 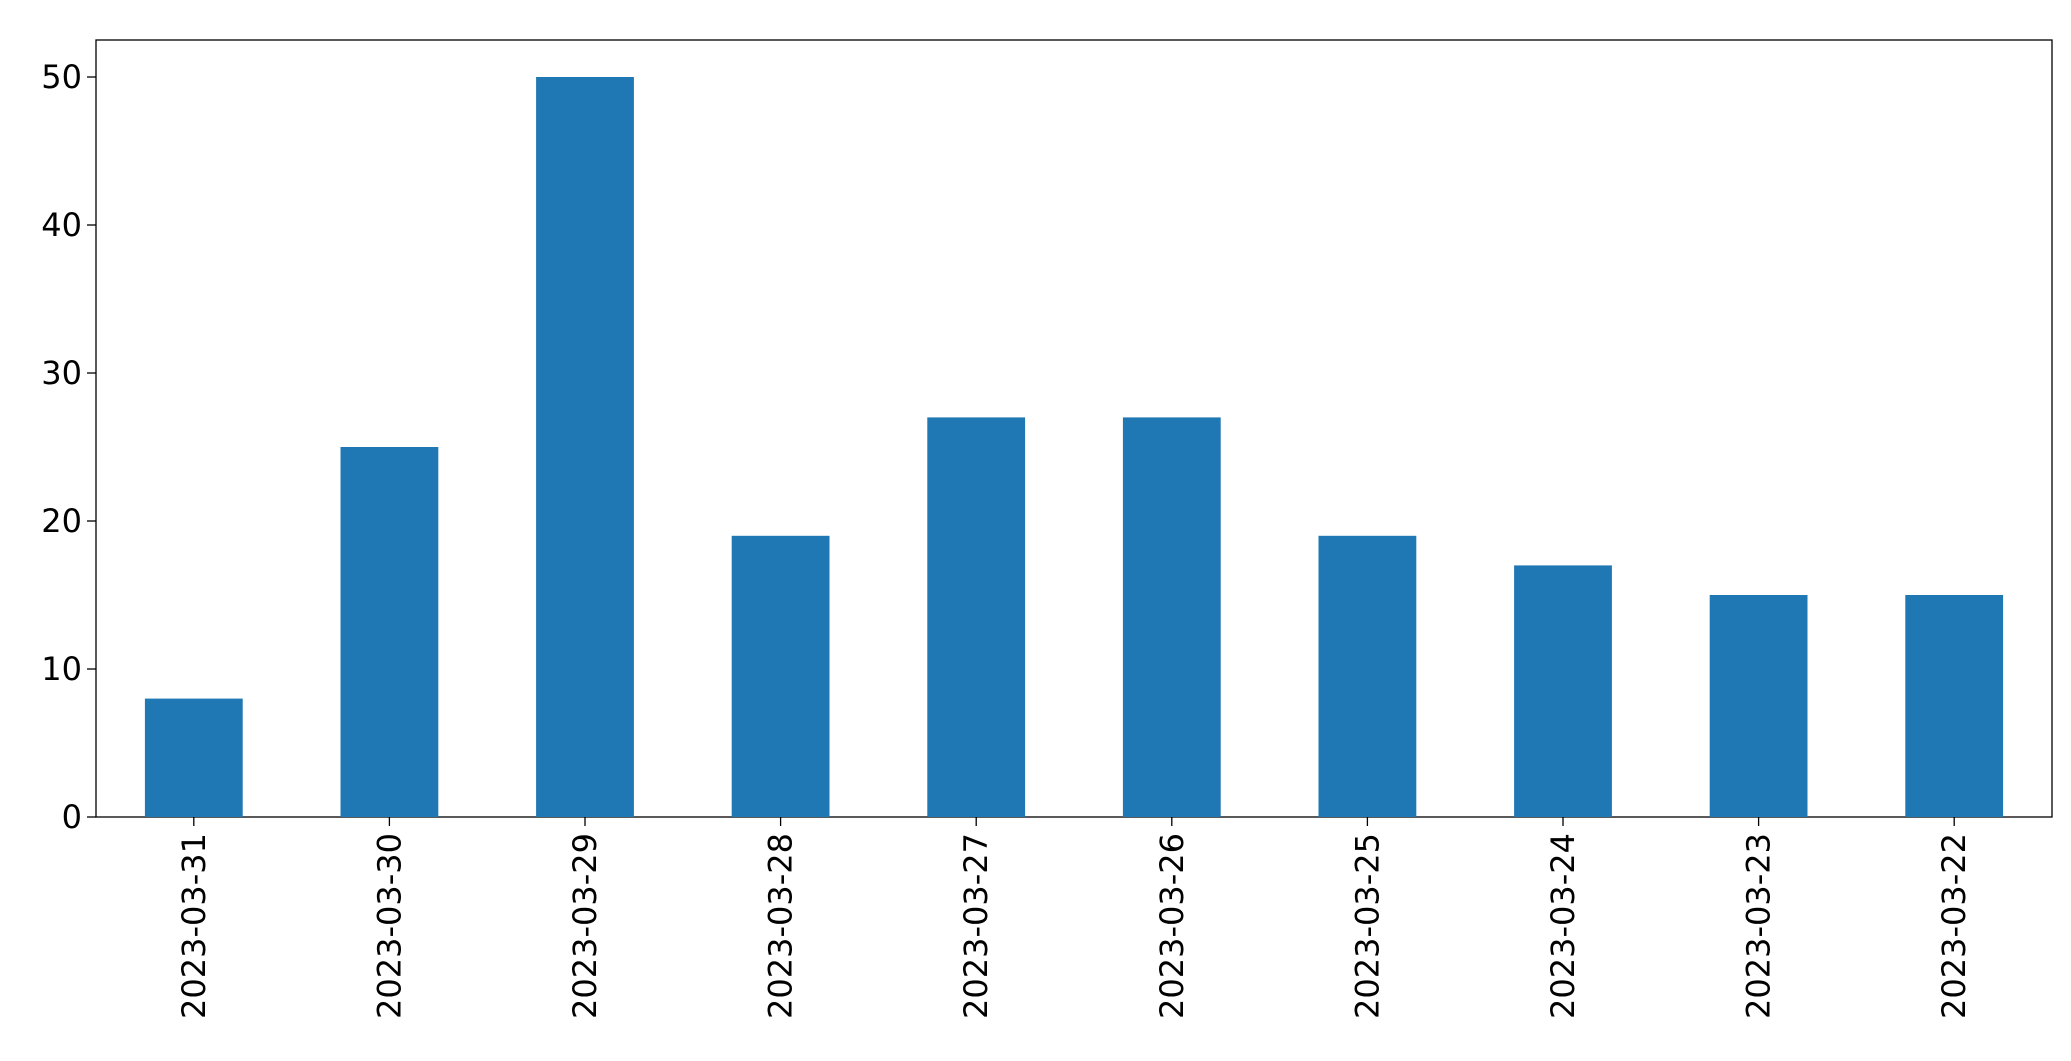 I want to click on x-tick-label: 2023-03-31, so click(x=194, y=926).